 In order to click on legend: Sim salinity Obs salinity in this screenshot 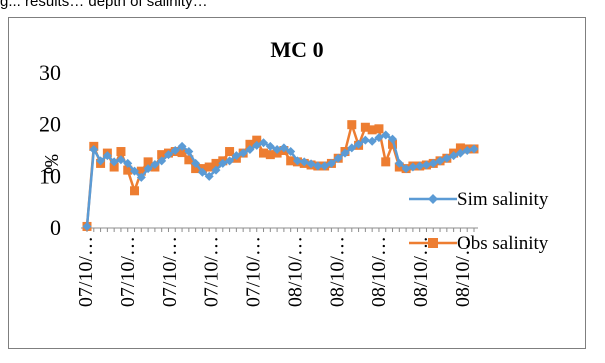, I will do `click(479, 221)`.